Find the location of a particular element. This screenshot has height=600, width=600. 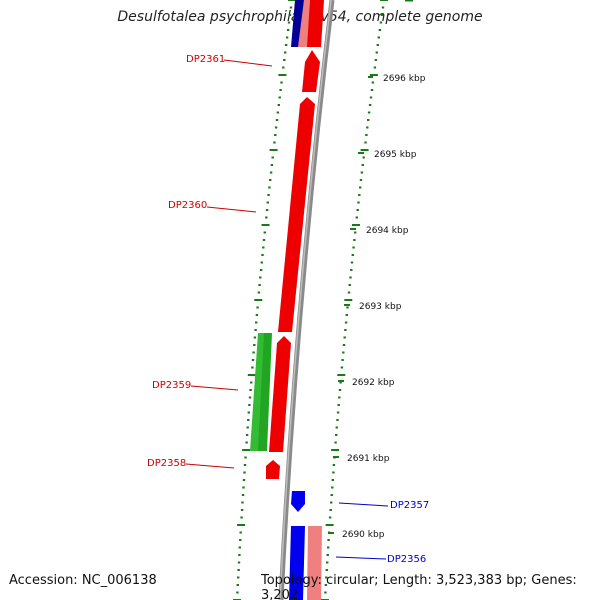

leader-line-dp2360 is located at coordinates (231, 209).